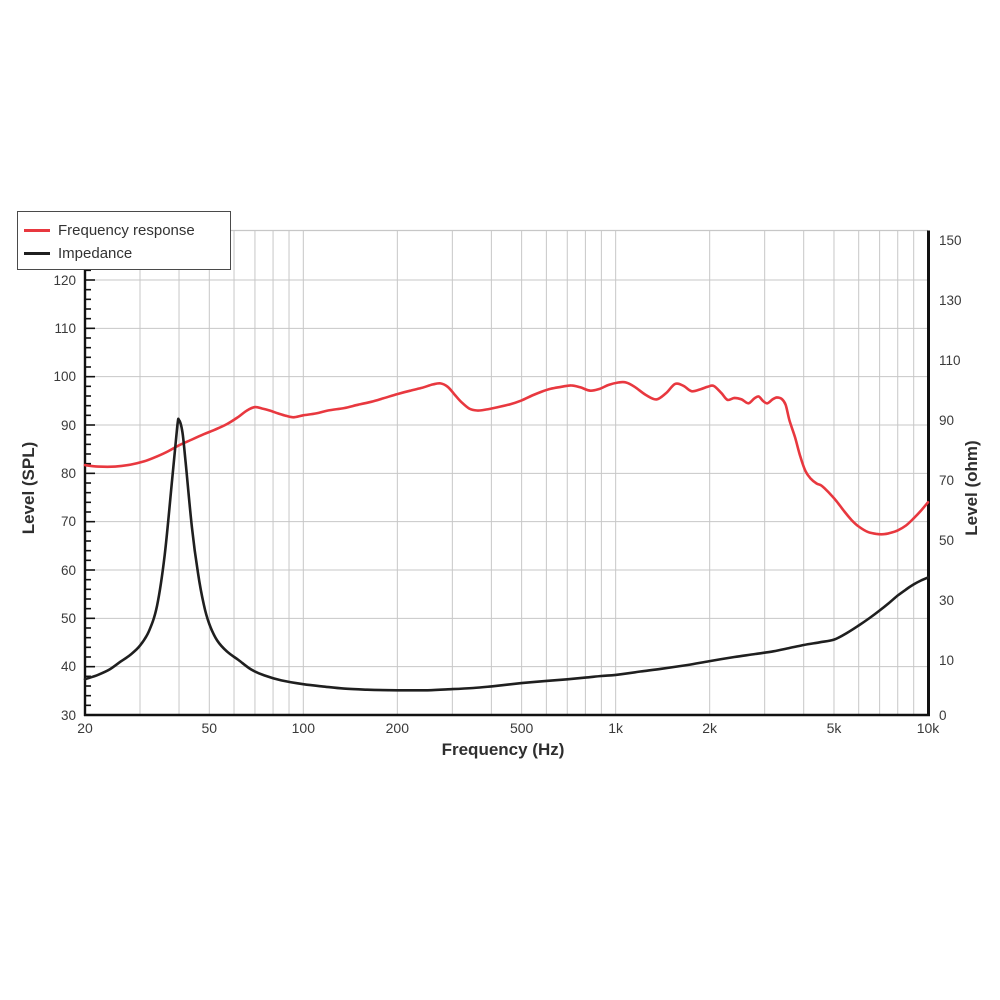  Describe the element at coordinates (928, 728) in the screenshot. I see `freq-tick-label: 10k` at that location.